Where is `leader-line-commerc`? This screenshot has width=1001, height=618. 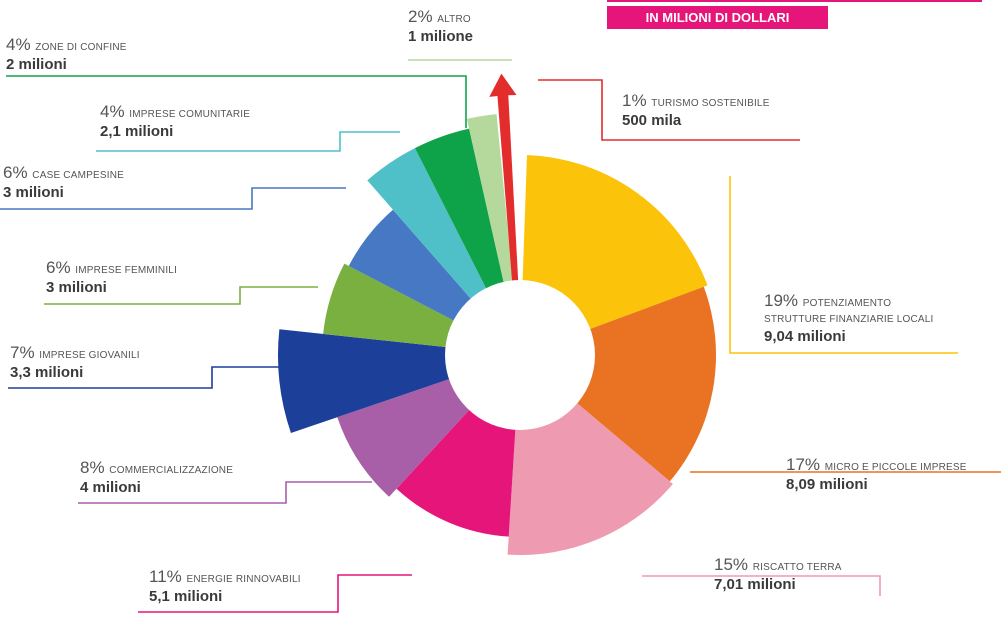
leader-line-commerc is located at coordinates (225, 492).